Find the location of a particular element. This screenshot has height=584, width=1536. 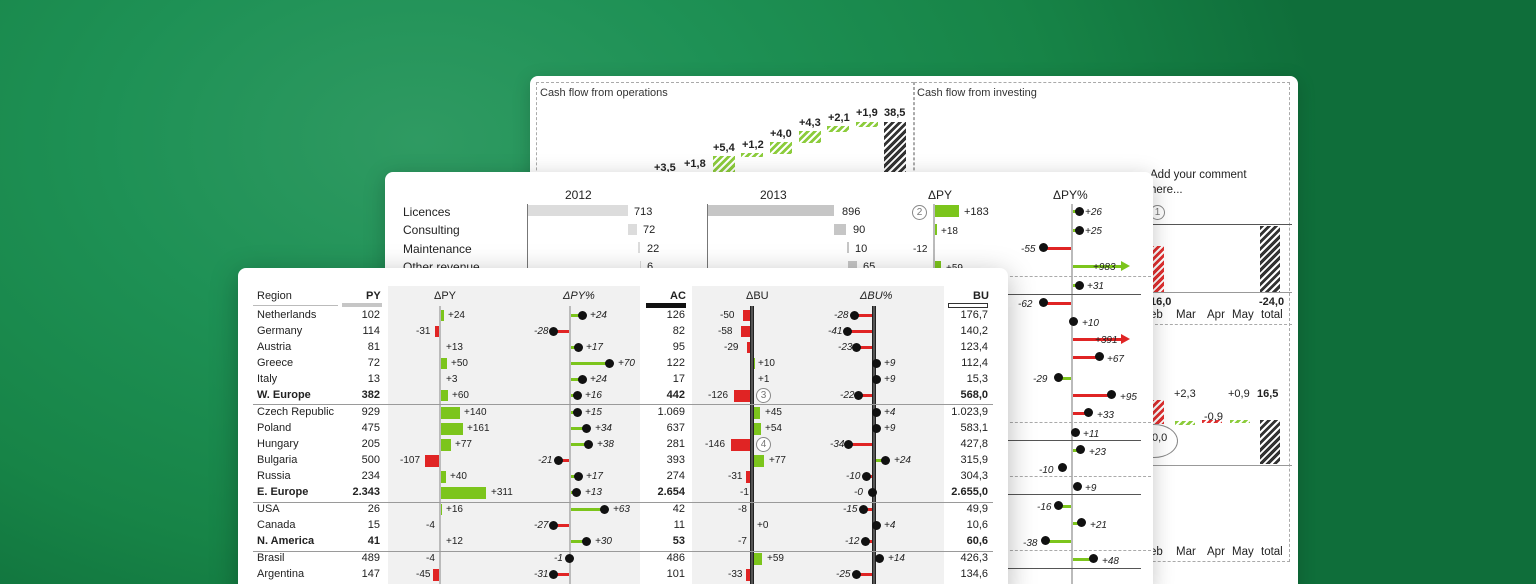

ac-value: 2.654 is located at coordinates (671, 492).